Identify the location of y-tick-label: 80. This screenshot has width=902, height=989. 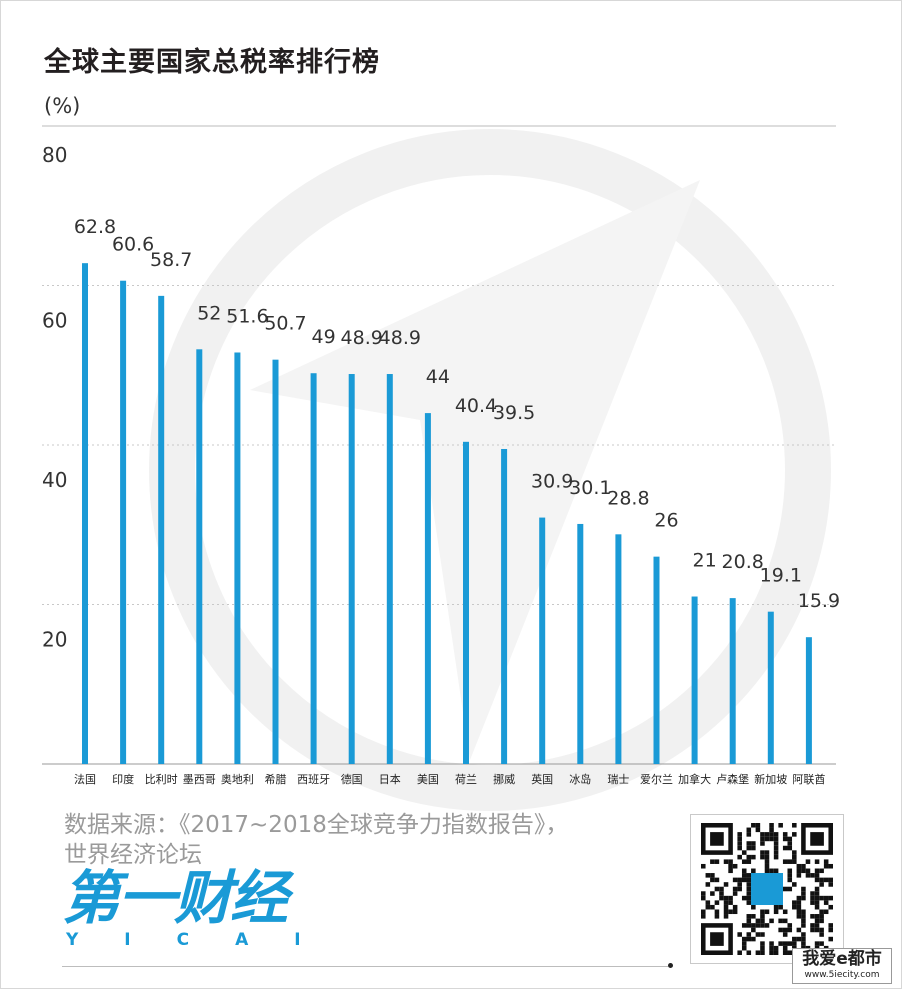
(54, 155).